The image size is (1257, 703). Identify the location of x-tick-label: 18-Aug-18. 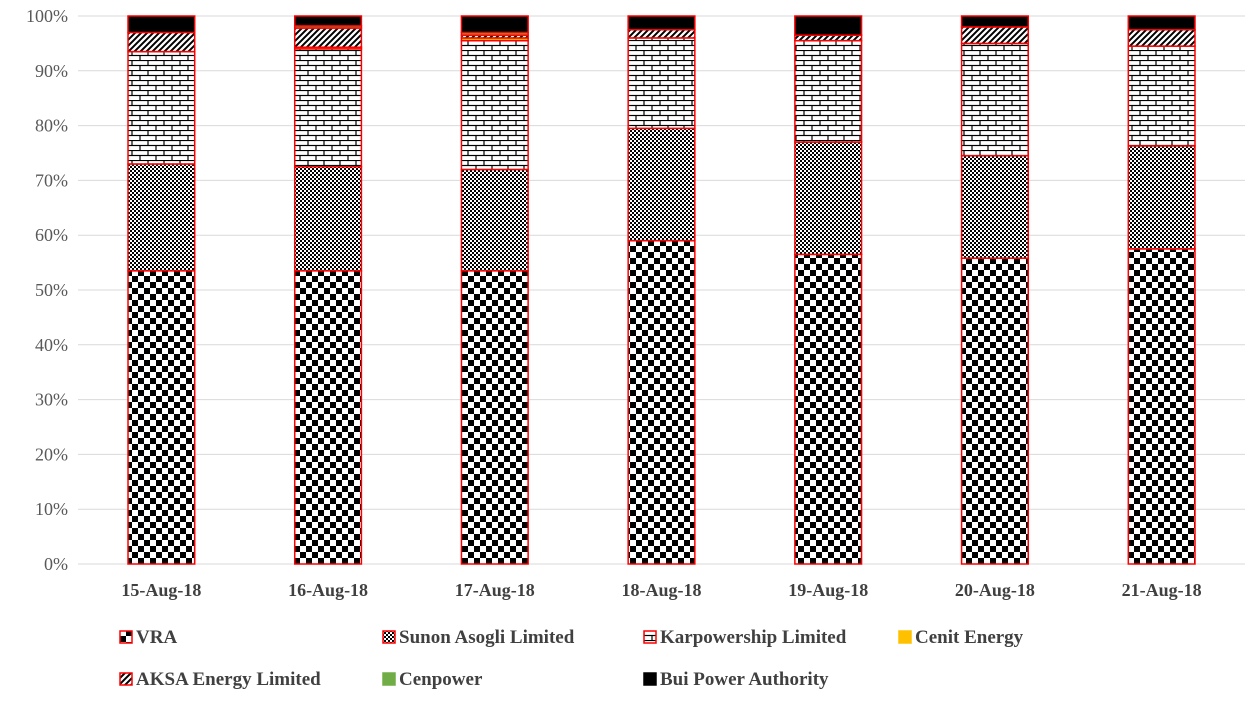
(662, 590).